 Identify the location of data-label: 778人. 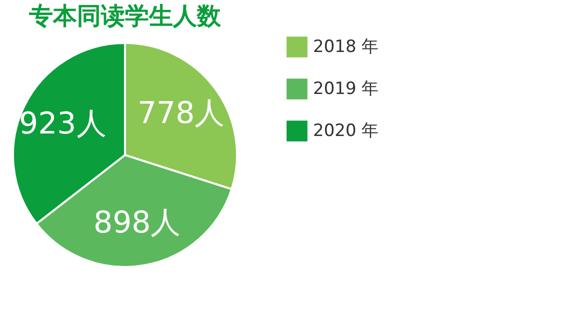
(181, 114).